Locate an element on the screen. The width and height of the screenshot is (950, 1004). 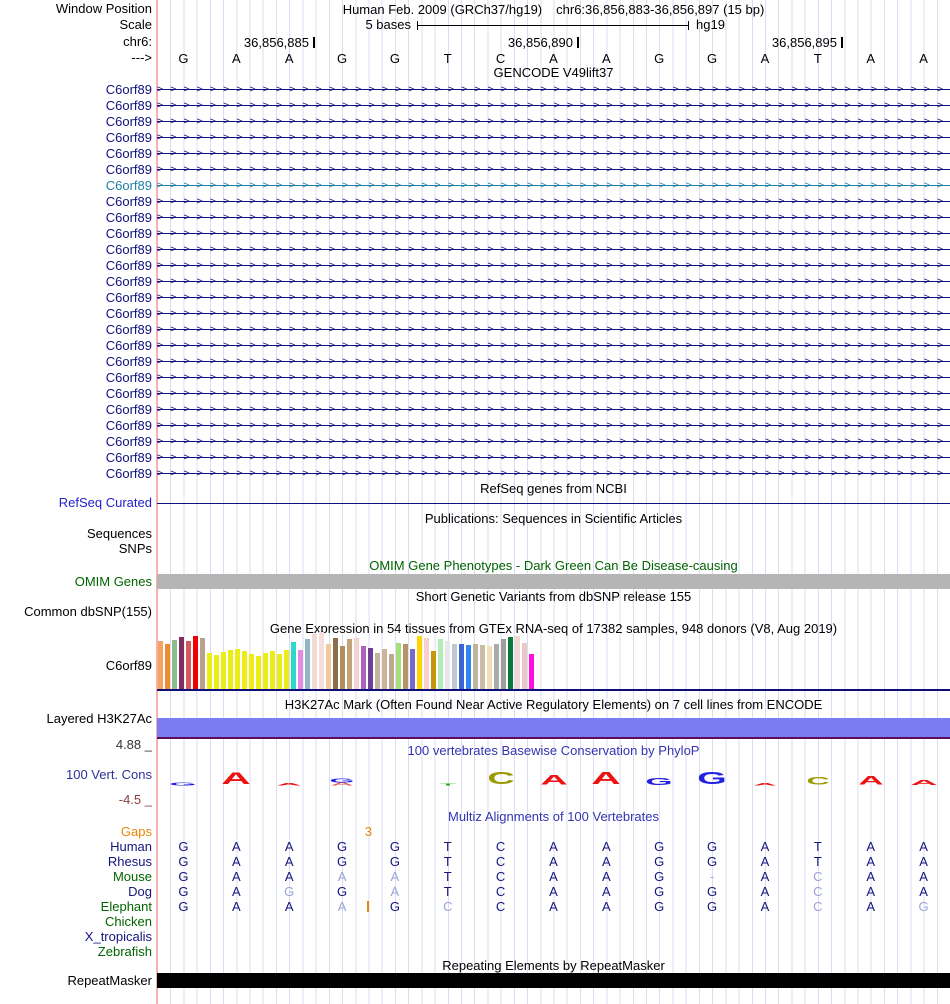
h3k27ac-signal-bar is located at coordinates (553, 727).